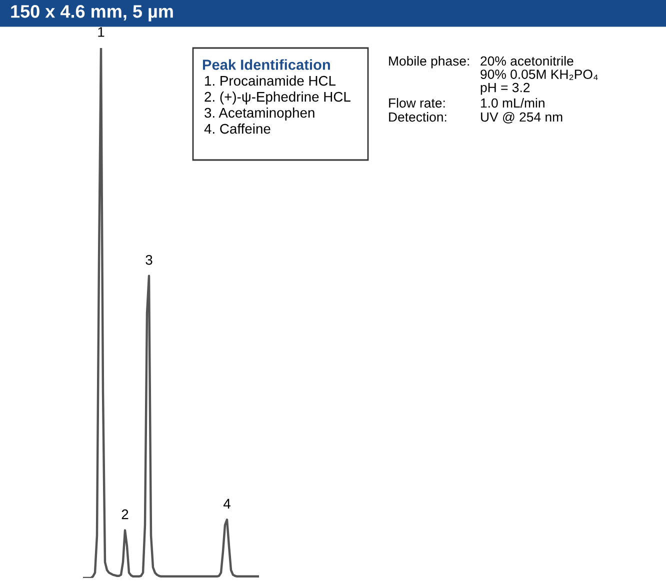  I want to click on text: 1, so click(101, 32).